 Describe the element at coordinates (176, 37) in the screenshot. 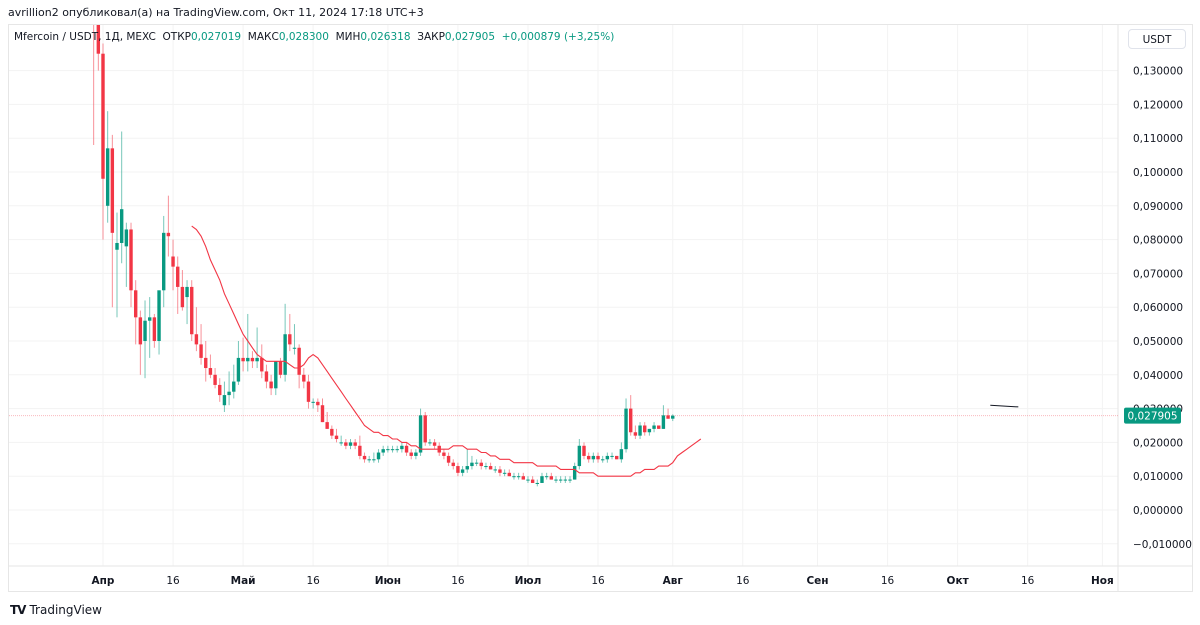

I see `open-label: ОТКР` at that location.